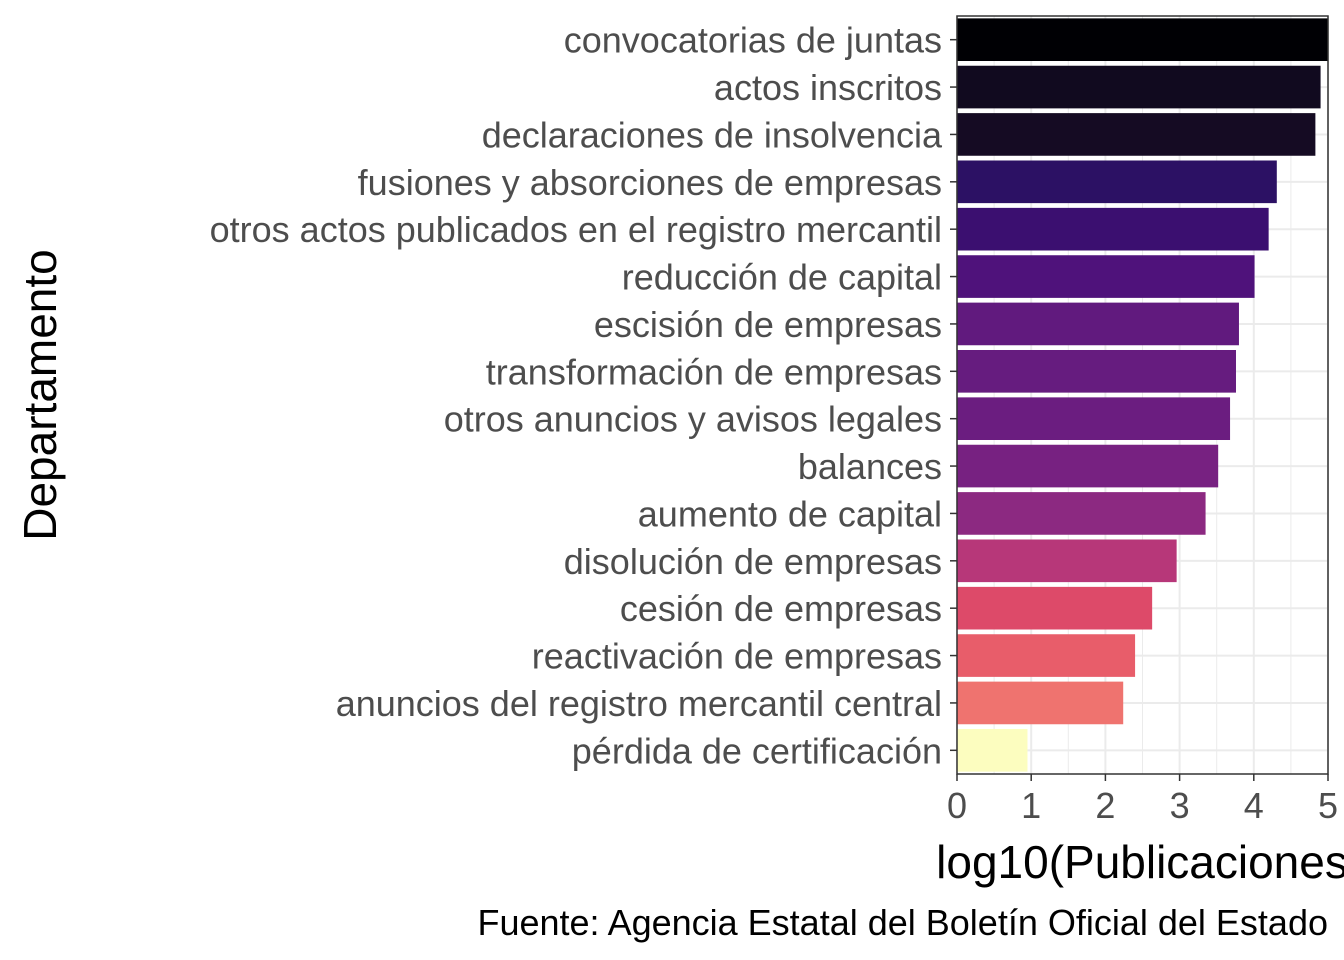 This screenshot has height=960, width=1344. Describe the element at coordinates (1254, 805) in the screenshot. I see `x-tick-label: 4` at that location.